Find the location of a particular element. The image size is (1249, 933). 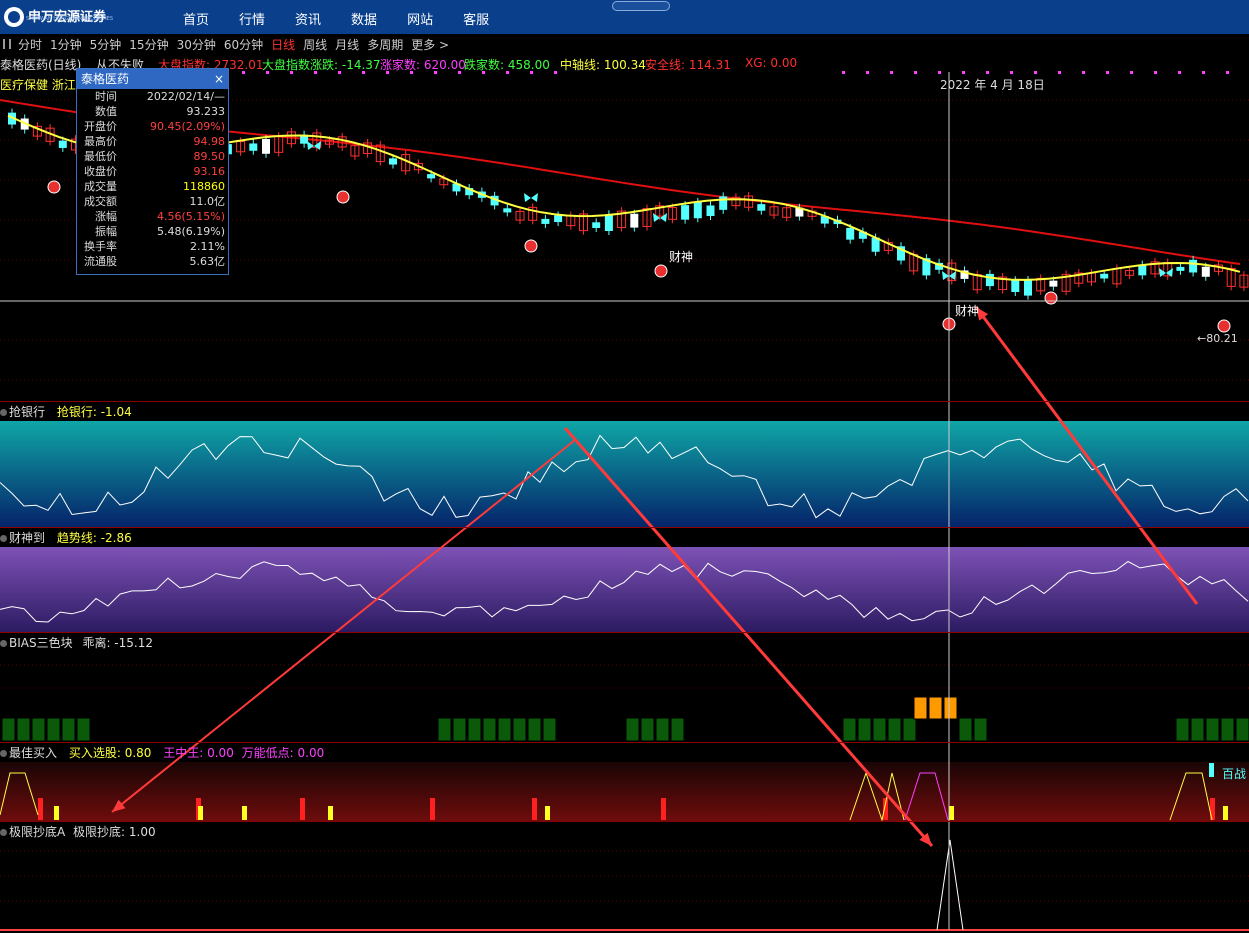

period-tab-more: 更多 > is located at coordinates (430, 44).